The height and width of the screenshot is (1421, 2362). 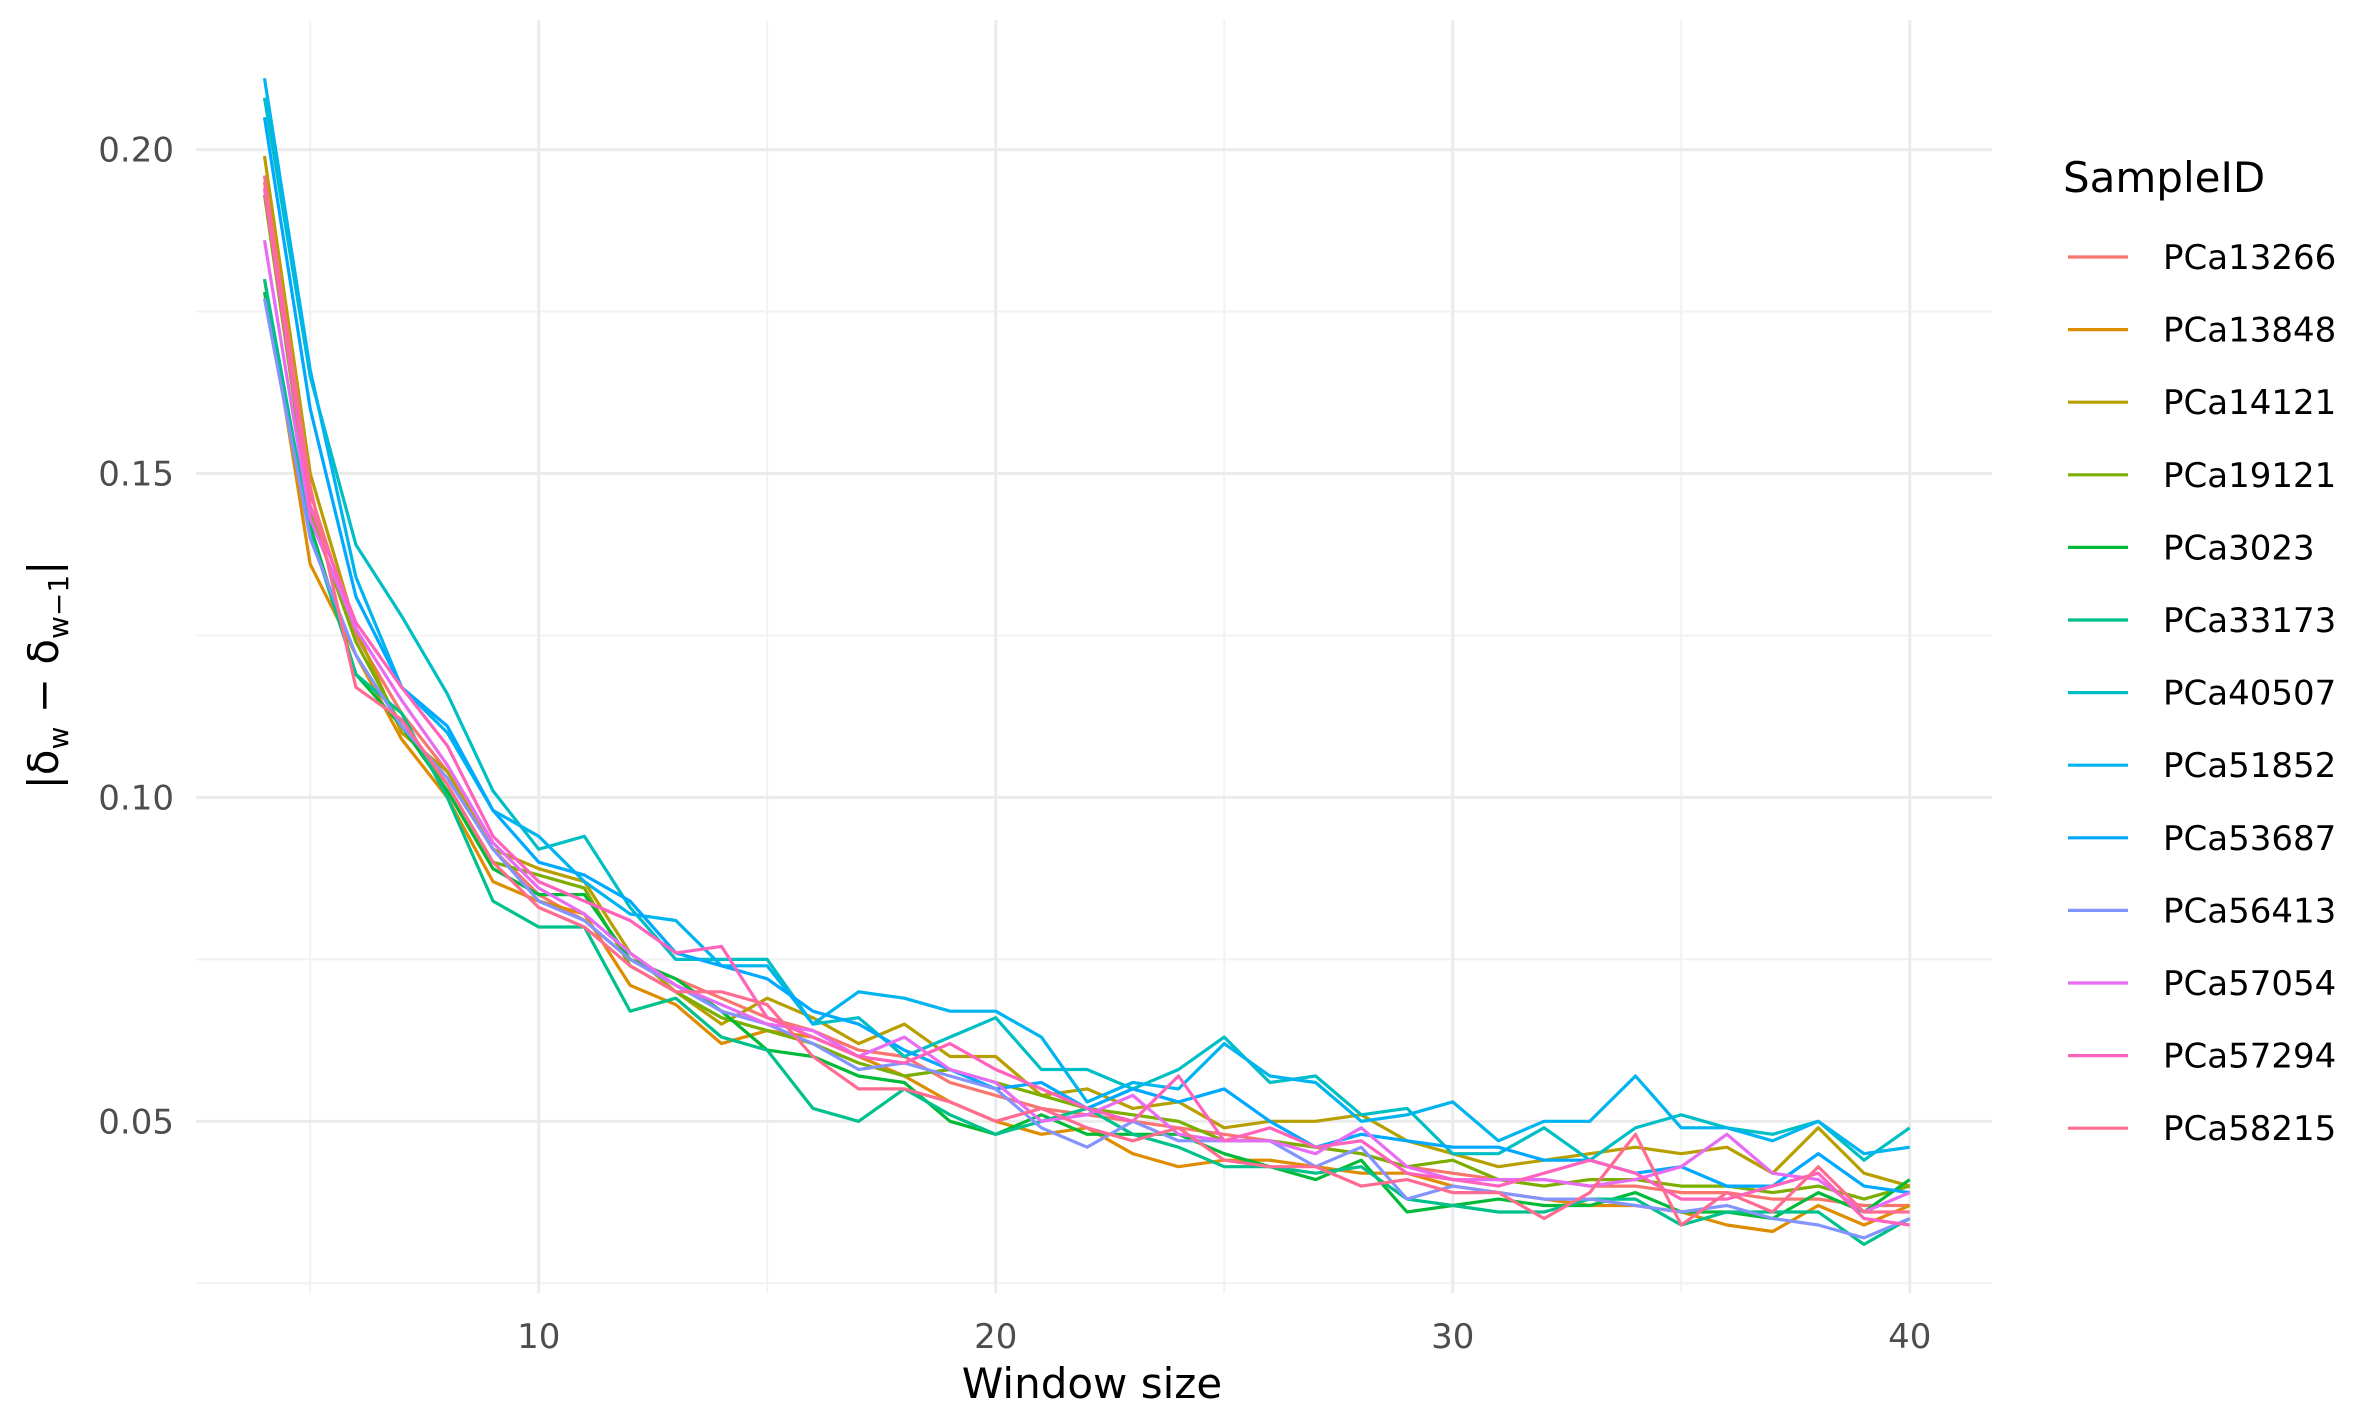 I want to click on y-axis-title: |δw − δw−1|, so click(x=47, y=675).